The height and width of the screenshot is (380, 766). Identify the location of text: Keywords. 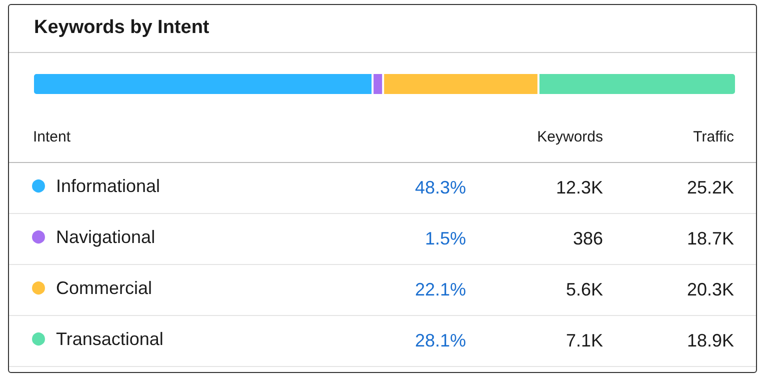
(570, 137).